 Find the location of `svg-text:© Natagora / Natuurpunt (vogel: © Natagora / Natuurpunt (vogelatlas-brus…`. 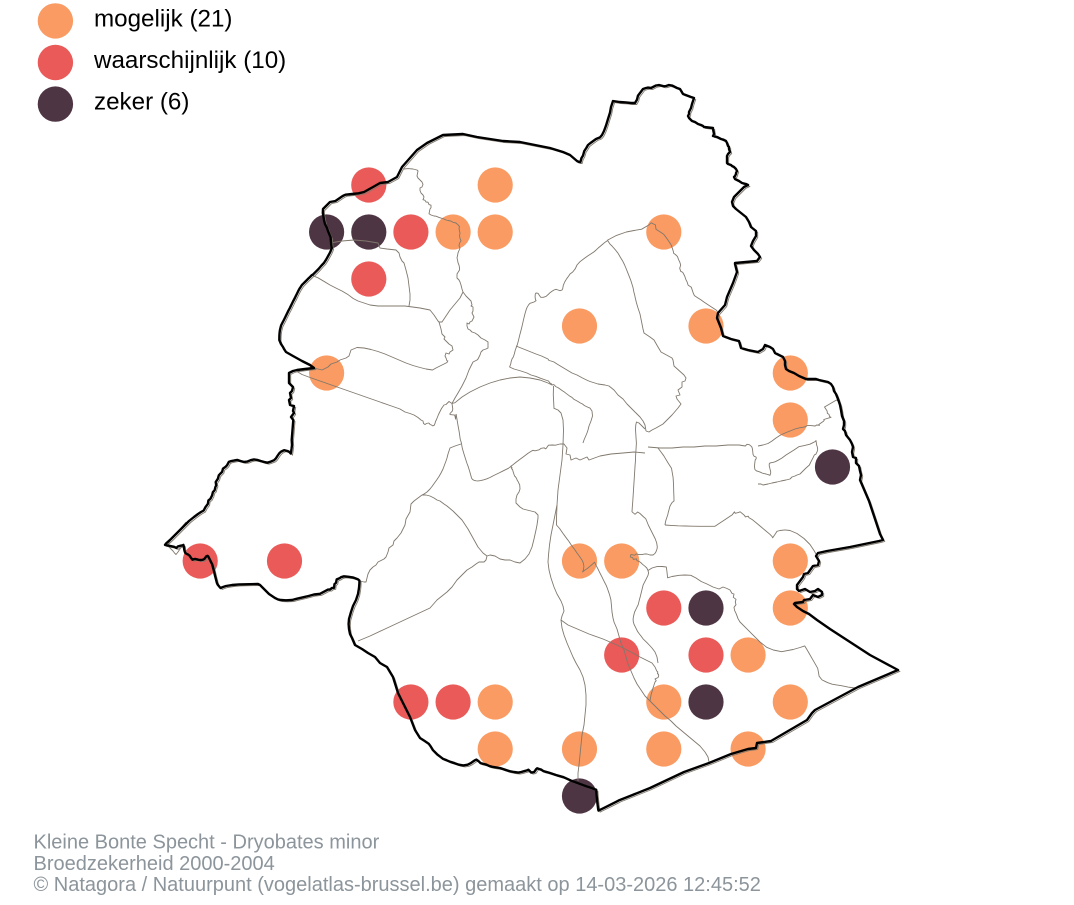

svg-text:© Natagora / Natuurpunt (vogel: © Natagora / Natuurpunt (vogelatlas-brus… is located at coordinates (397, 885).